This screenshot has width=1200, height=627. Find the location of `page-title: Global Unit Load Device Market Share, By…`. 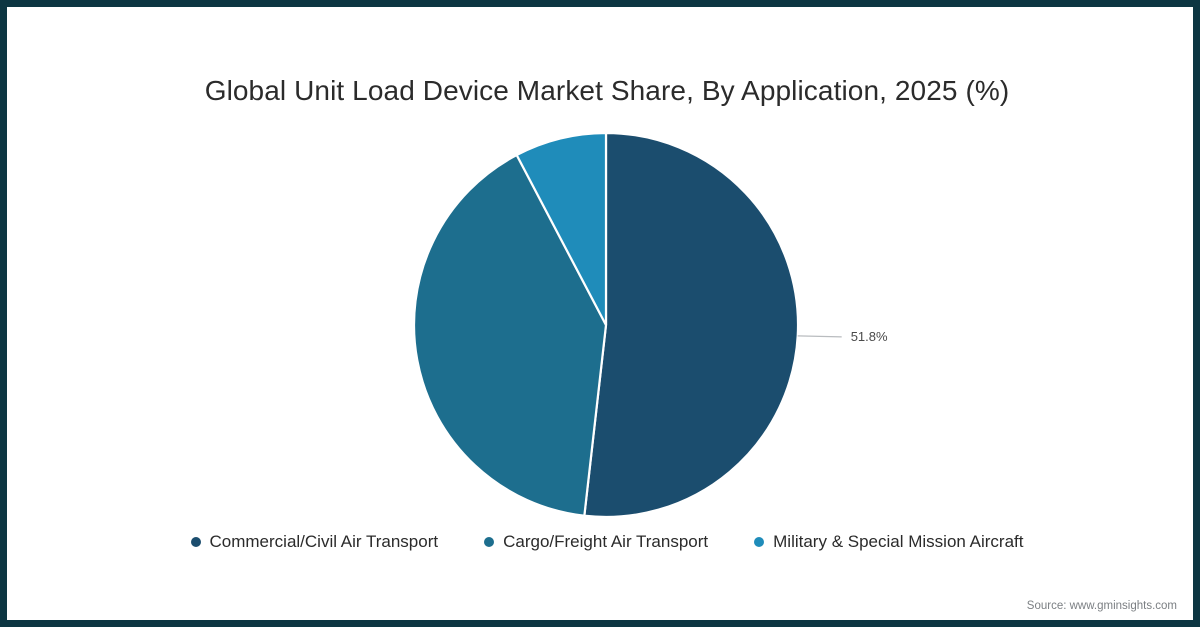

page-title: Global Unit Load Device Market Share, By… is located at coordinates (607, 90).